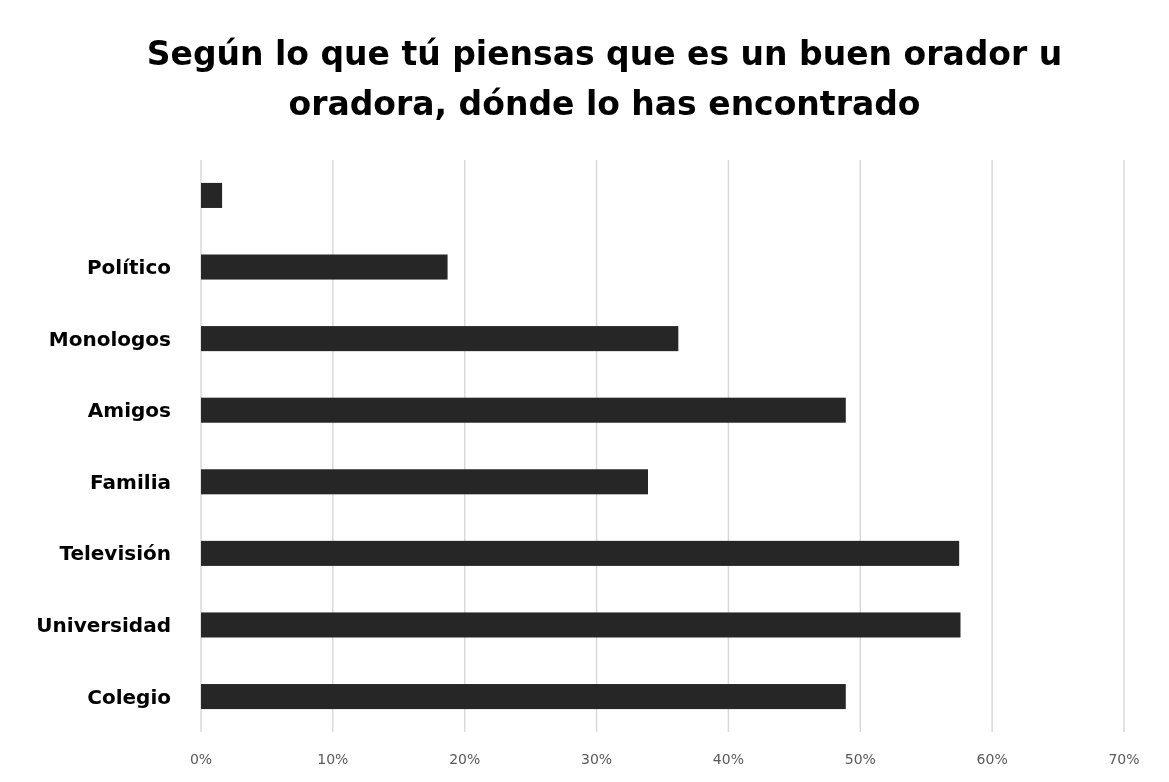 The width and height of the screenshot is (1169, 782). Describe the element at coordinates (992, 759) in the screenshot. I see `x-tick-label: 60%` at that location.